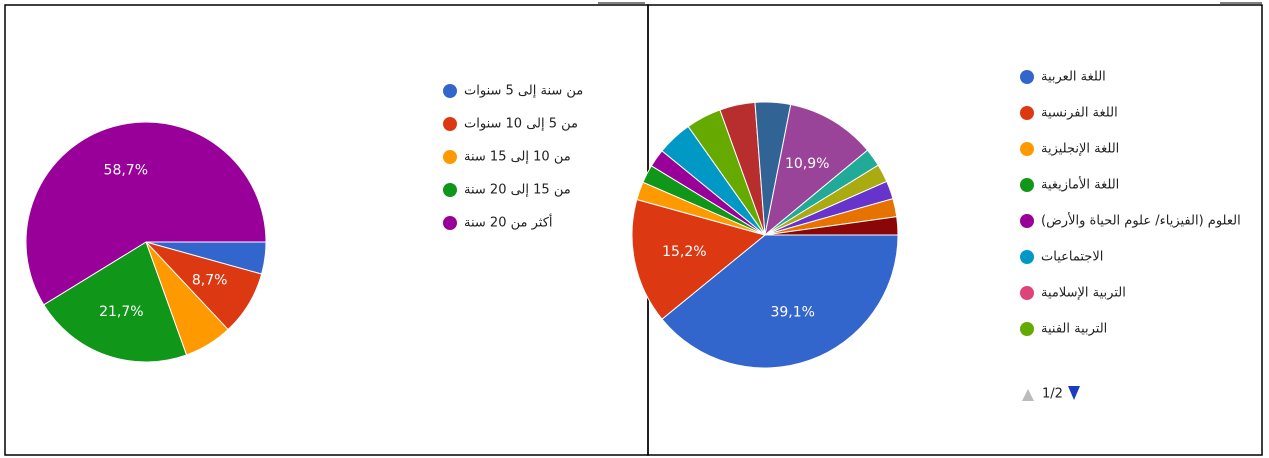 Image resolution: width=1269 pixels, height=458 pixels. What do you see at coordinates (1028, 395) in the screenshot?
I see `legend-prev` at bounding box center [1028, 395].